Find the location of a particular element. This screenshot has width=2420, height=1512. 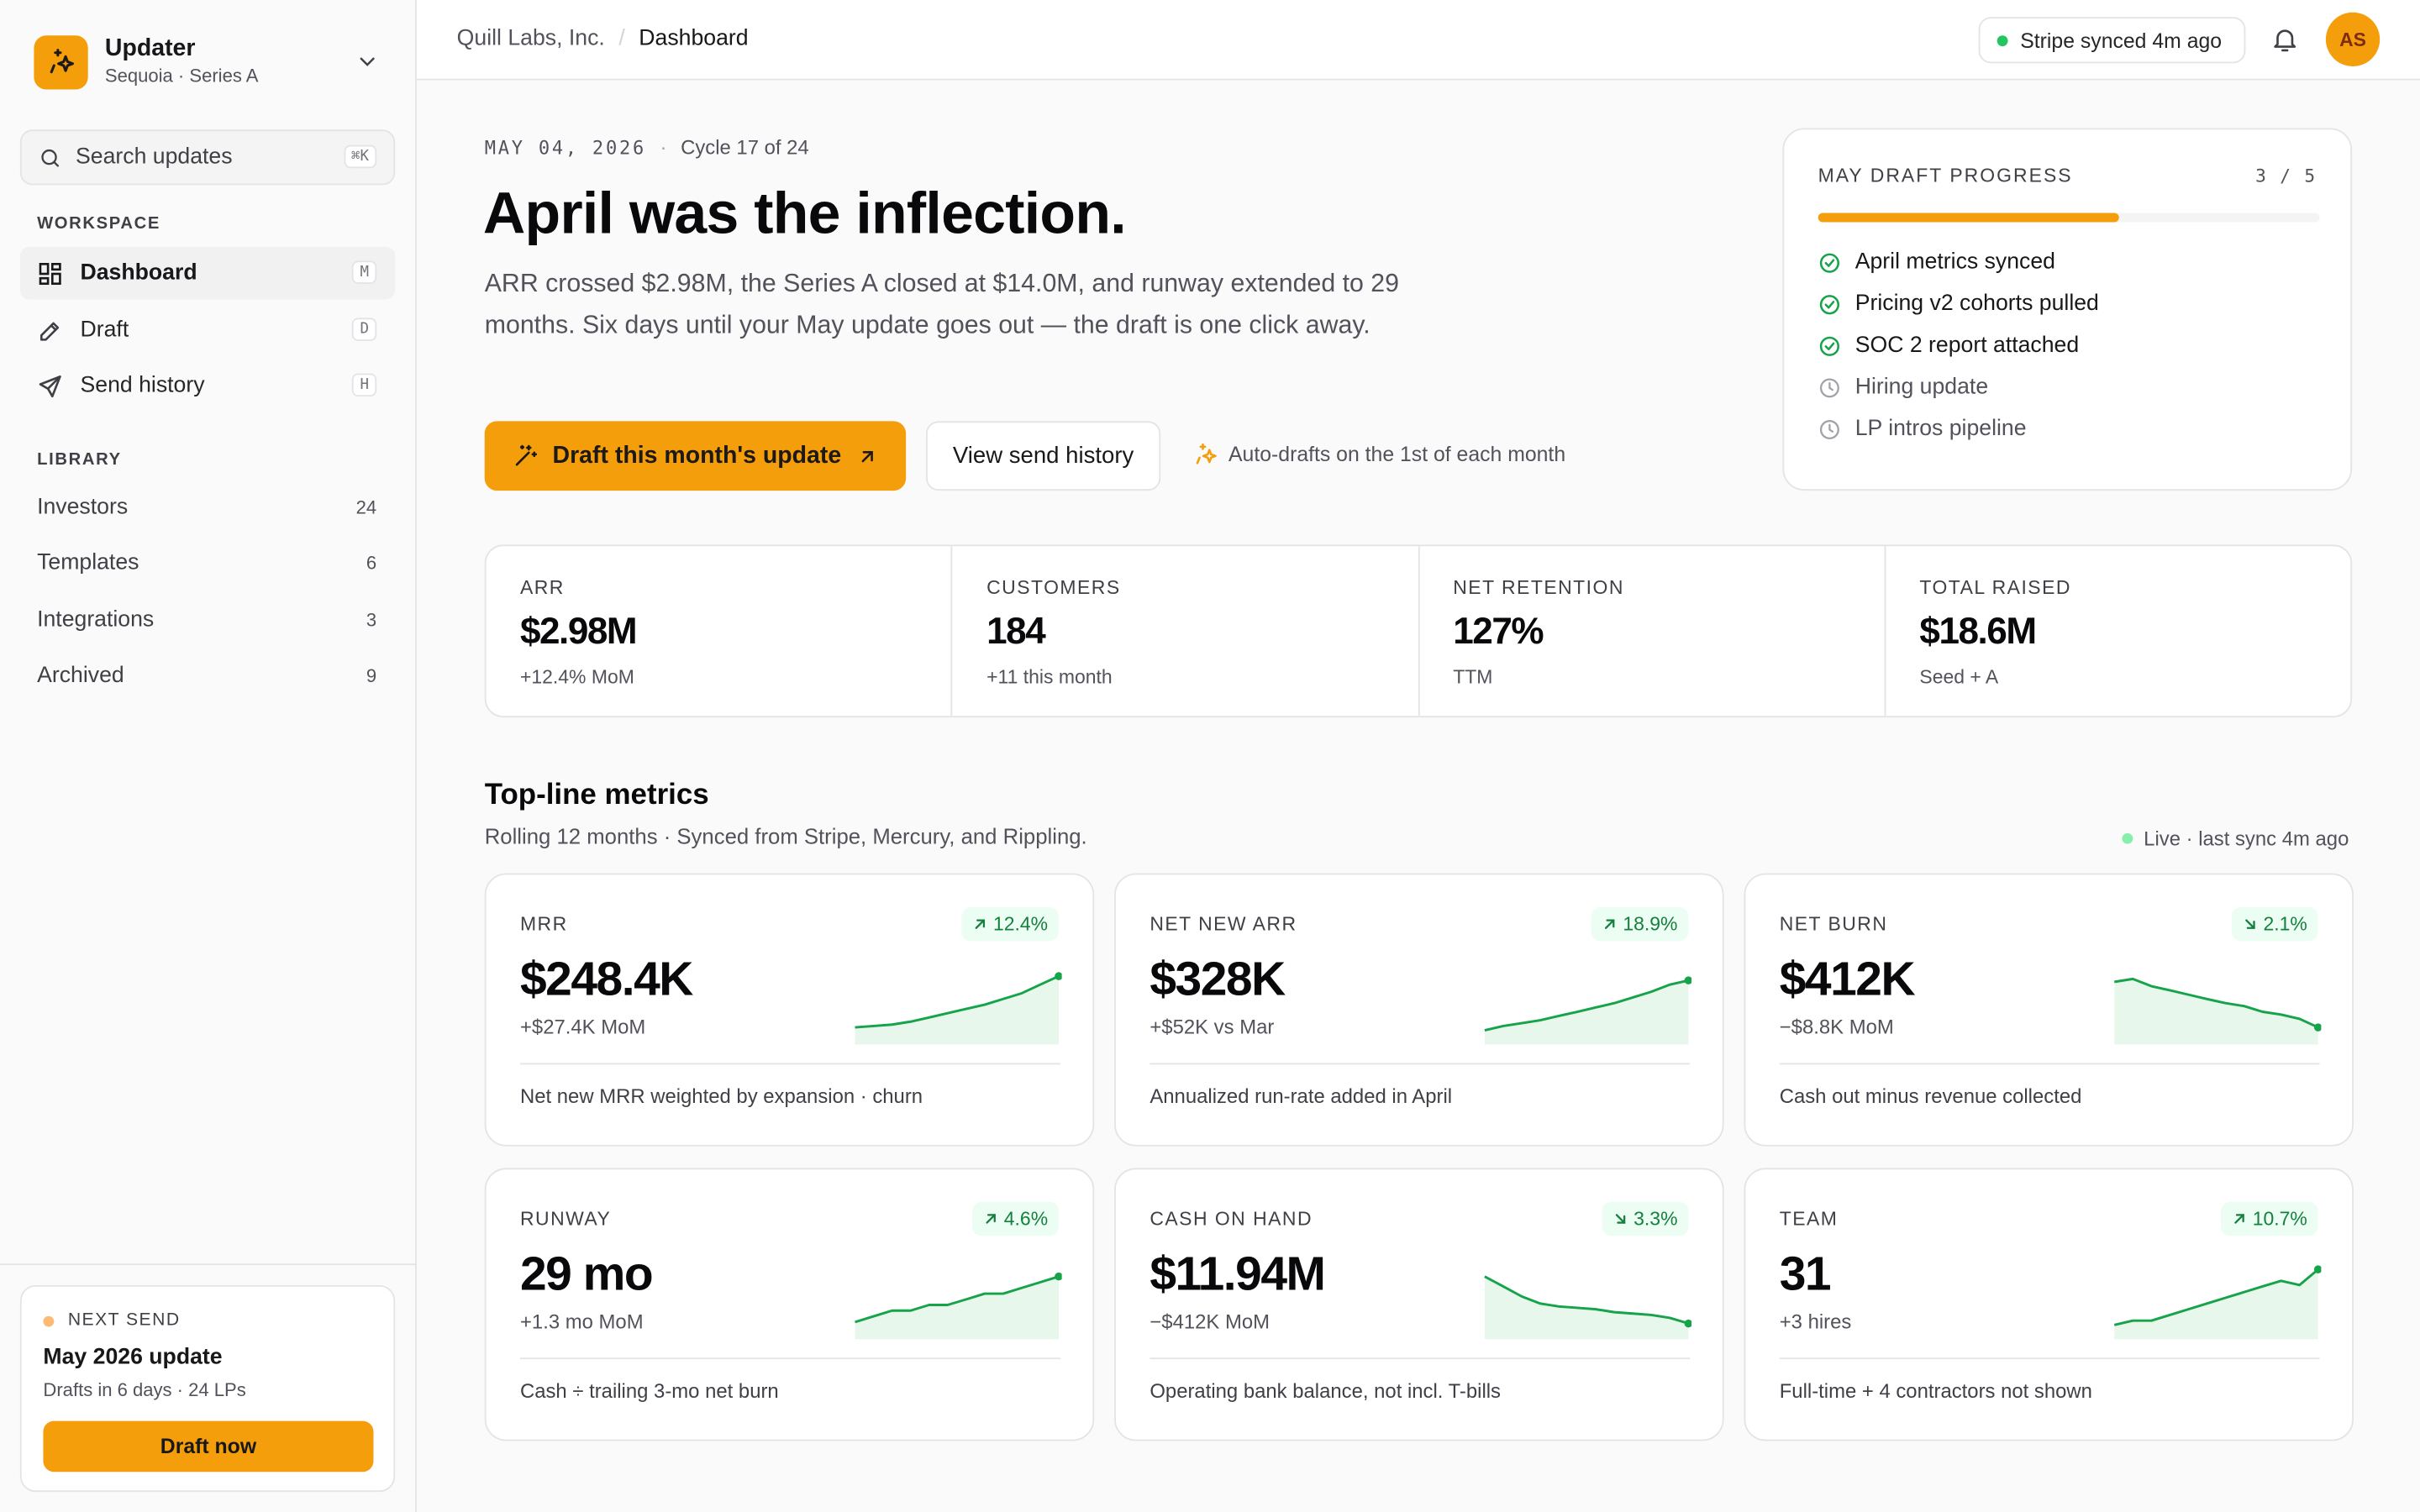

section-title: Top-line metrics is located at coordinates (597, 795).